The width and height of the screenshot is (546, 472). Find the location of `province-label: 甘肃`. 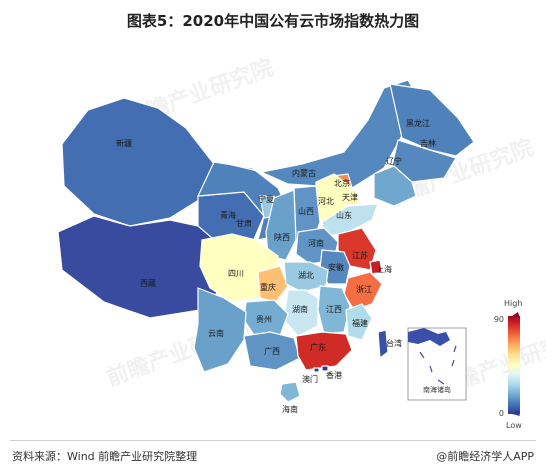

province-label: 甘肃 is located at coordinates (244, 223).